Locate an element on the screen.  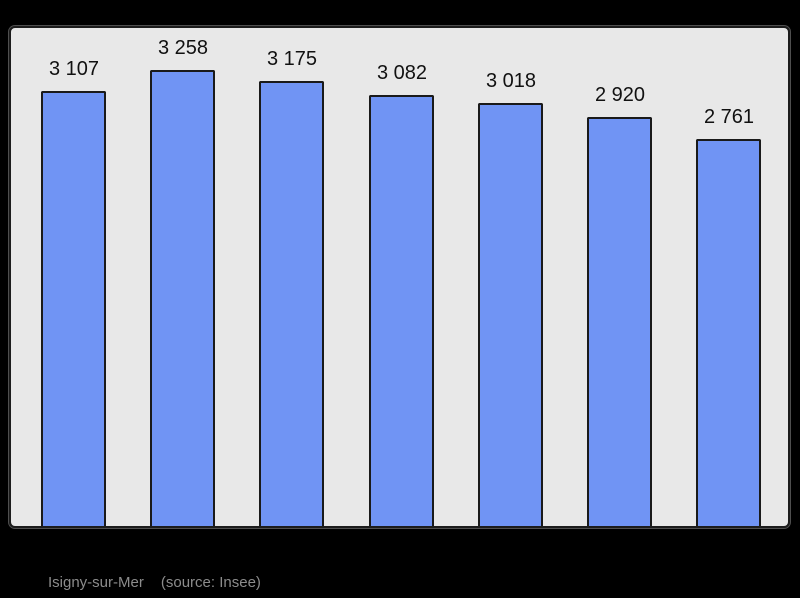
bar-value-label: 3 018 is located at coordinates (511, 81).